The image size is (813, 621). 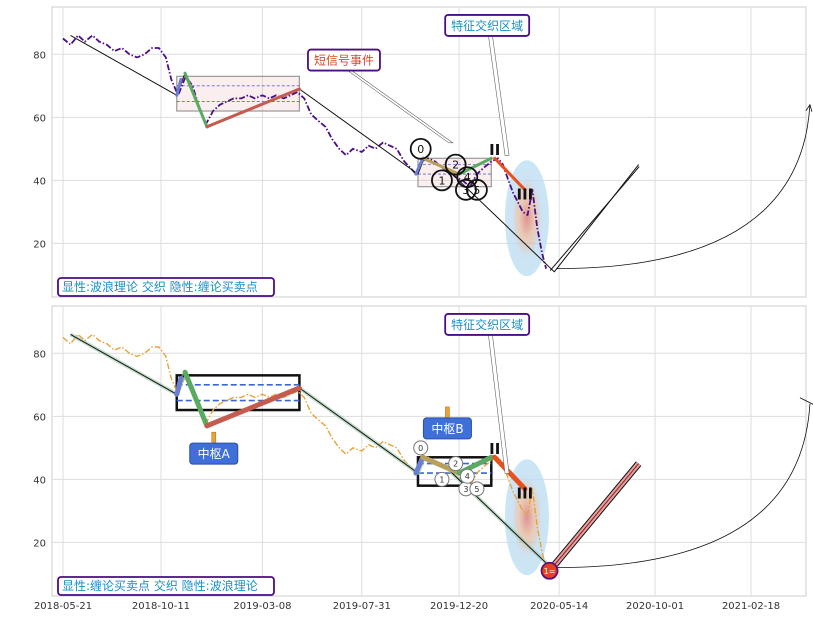 What do you see at coordinates (655, 606) in the screenshot?
I see `x-tick-label: 2020-10-01` at bounding box center [655, 606].